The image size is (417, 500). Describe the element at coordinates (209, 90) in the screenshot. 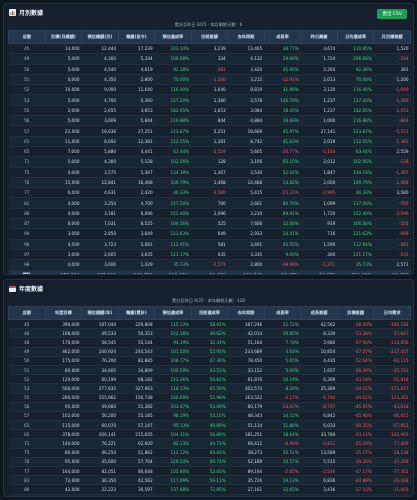

I see `table-cell: 1,640` at that location.